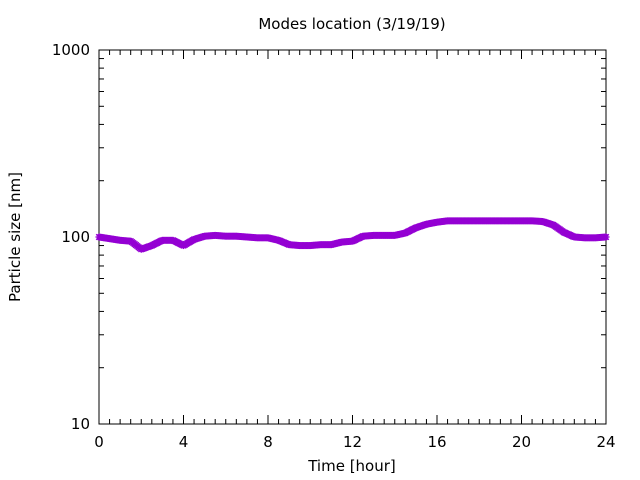 The image size is (640, 480). I want to click on x-tick-label: 8, so click(268, 442).